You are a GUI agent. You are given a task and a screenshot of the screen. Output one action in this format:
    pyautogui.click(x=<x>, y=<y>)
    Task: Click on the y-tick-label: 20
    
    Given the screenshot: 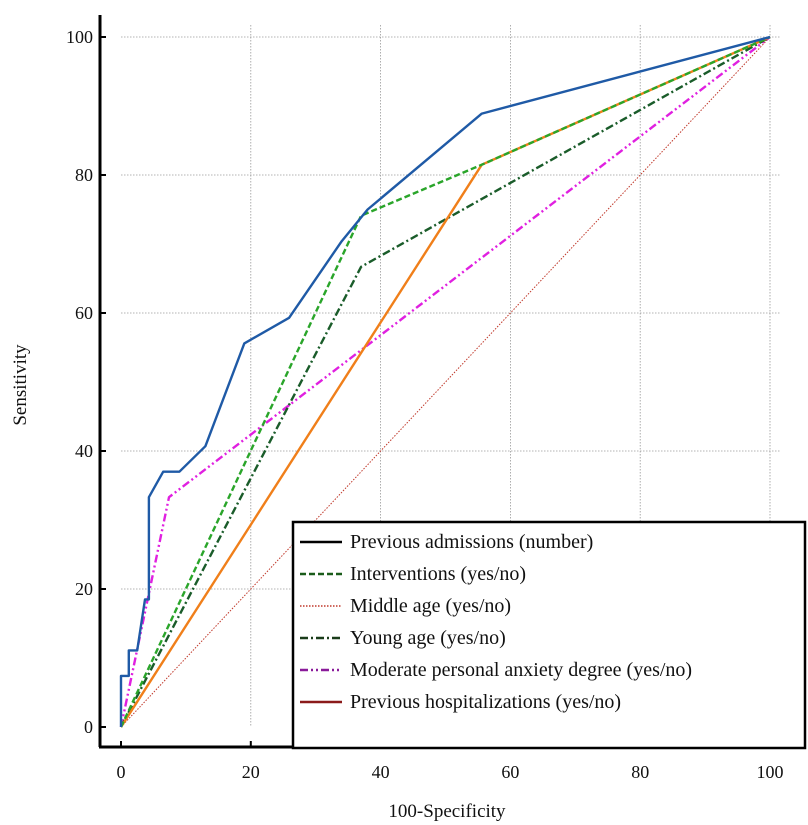 What is the action you would take?
    pyautogui.click(x=84, y=589)
    